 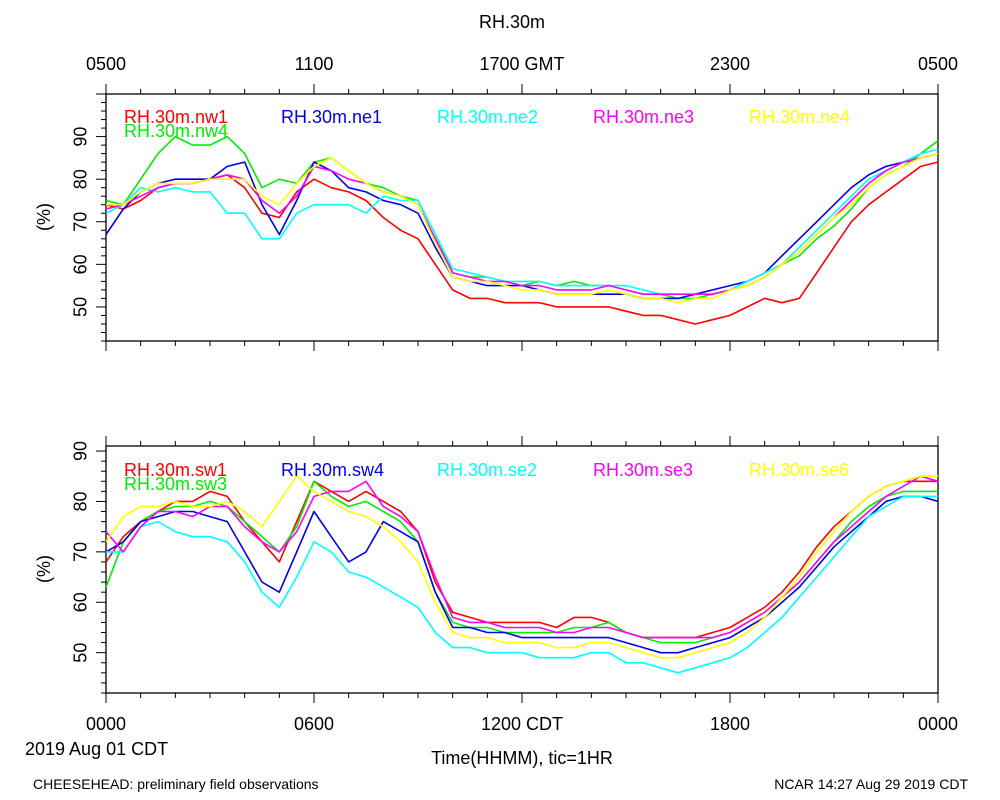 What do you see at coordinates (938, 724) in the screenshot?
I see `cdt-tick-label-4: 0000` at bounding box center [938, 724].